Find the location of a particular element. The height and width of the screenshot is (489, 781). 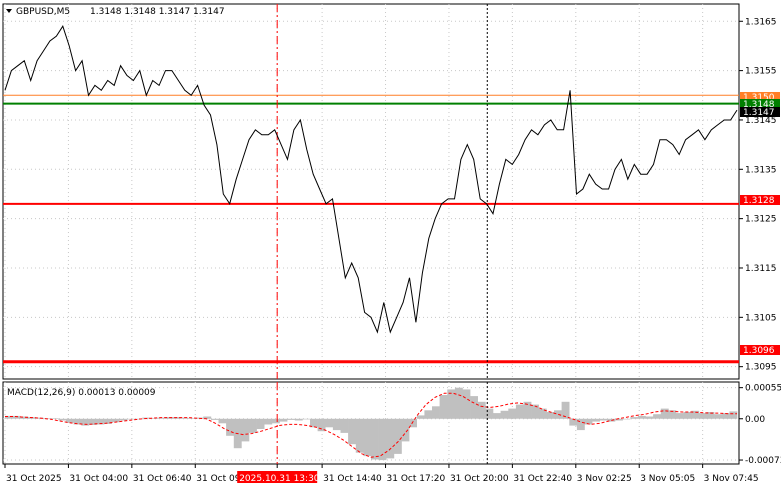

header: GBPUSD,M5 1.3148 1.3148 1.3147 1.3147 is located at coordinates (115, 12).